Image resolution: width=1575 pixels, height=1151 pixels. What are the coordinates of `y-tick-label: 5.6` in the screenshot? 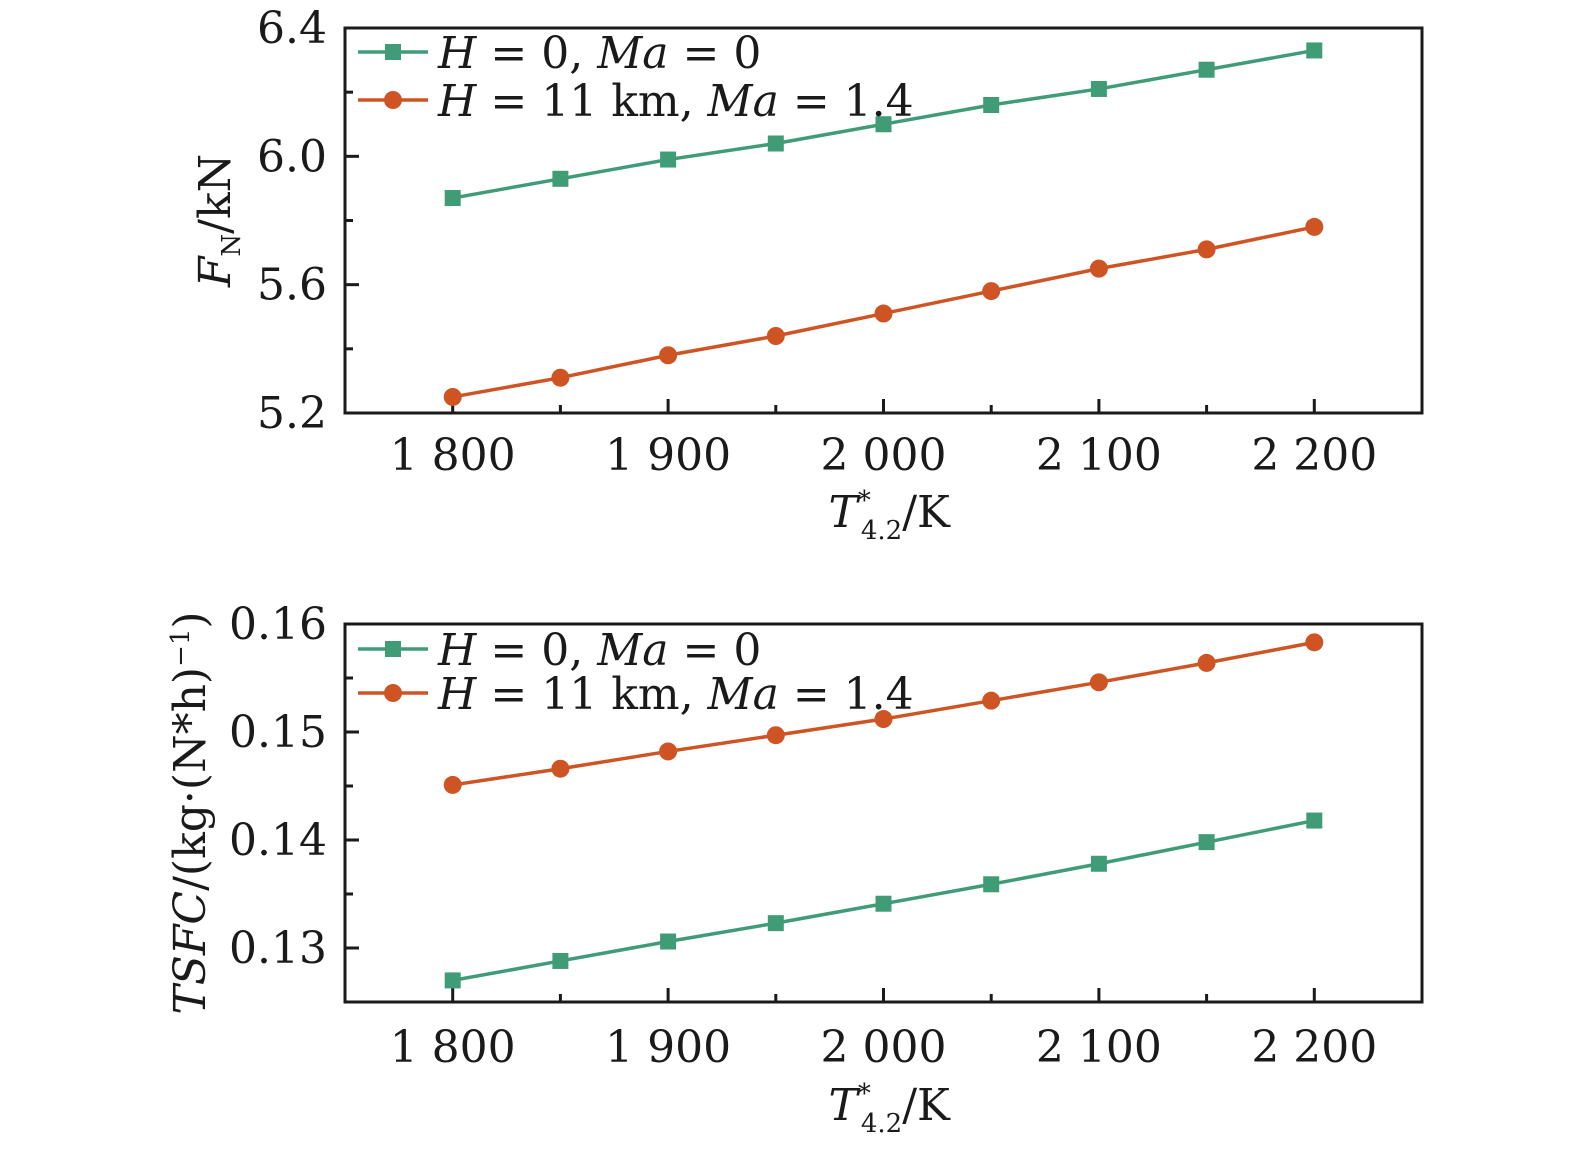 It's located at (292, 285).